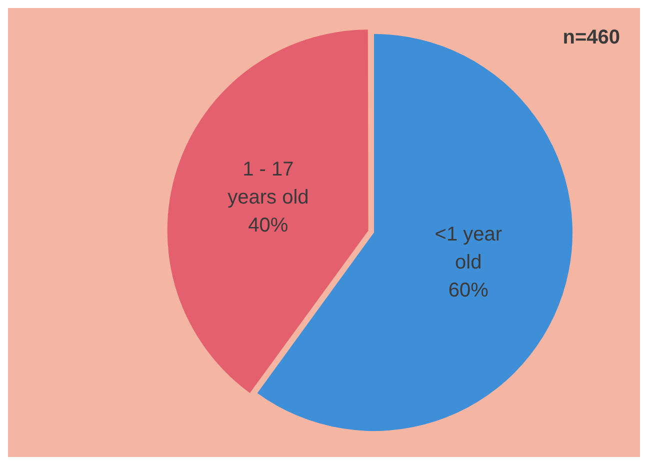 Image resolution: width=648 pixels, height=465 pixels. What do you see at coordinates (268, 183) in the screenshot?
I see `slice-label: 1 - 17 years old` at bounding box center [268, 183].